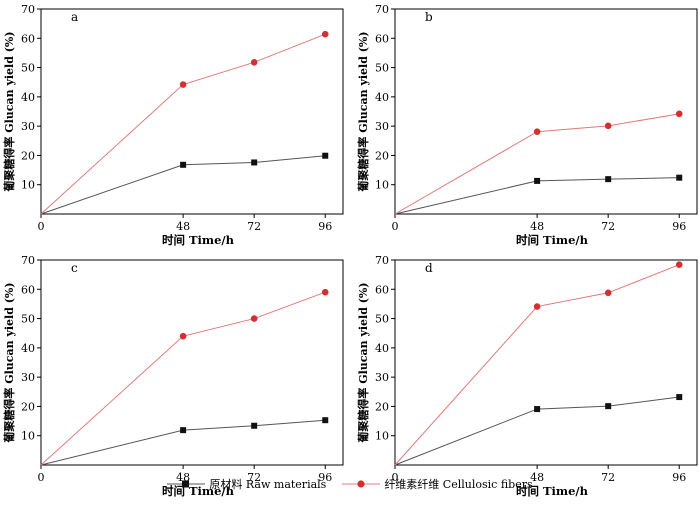 Image resolution: width=700 pixels, height=520 pixels. What do you see at coordinates (429, 268) in the screenshot?
I see `panel-label: d` at bounding box center [429, 268].